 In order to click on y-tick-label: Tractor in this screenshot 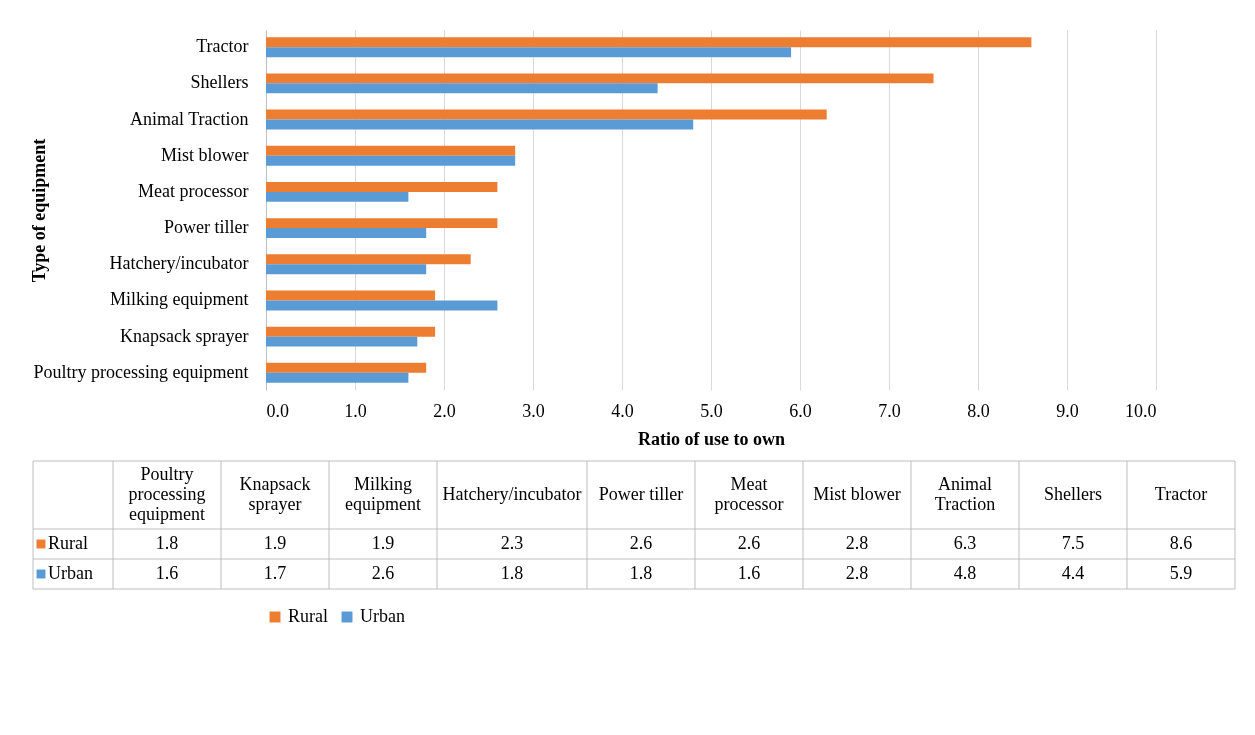, I will do `click(222, 46)`.